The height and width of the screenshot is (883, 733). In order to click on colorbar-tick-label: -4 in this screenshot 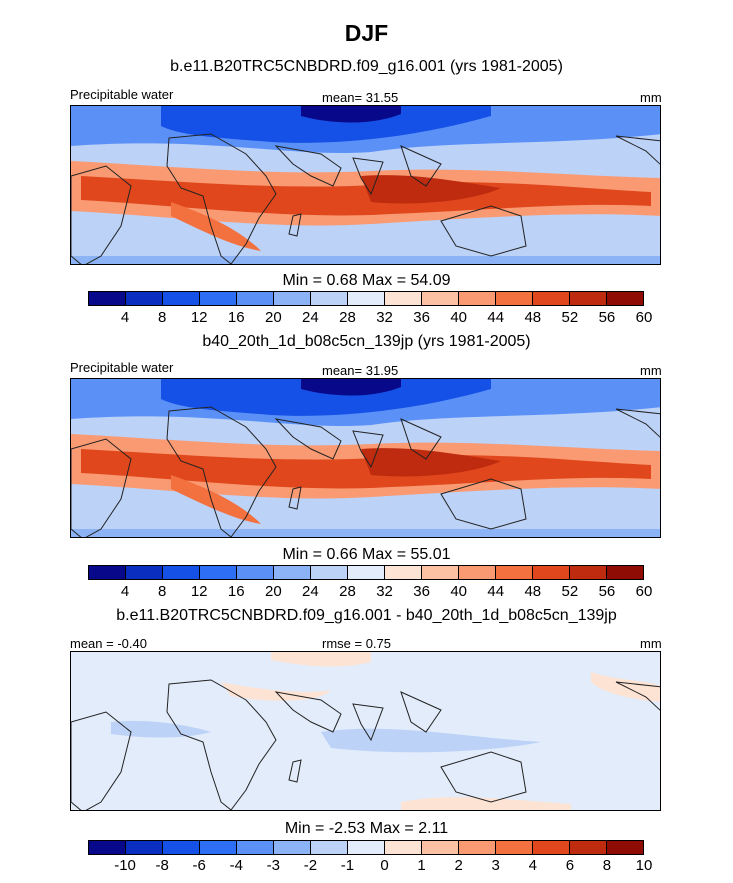, I will do `click(236, 865)`.